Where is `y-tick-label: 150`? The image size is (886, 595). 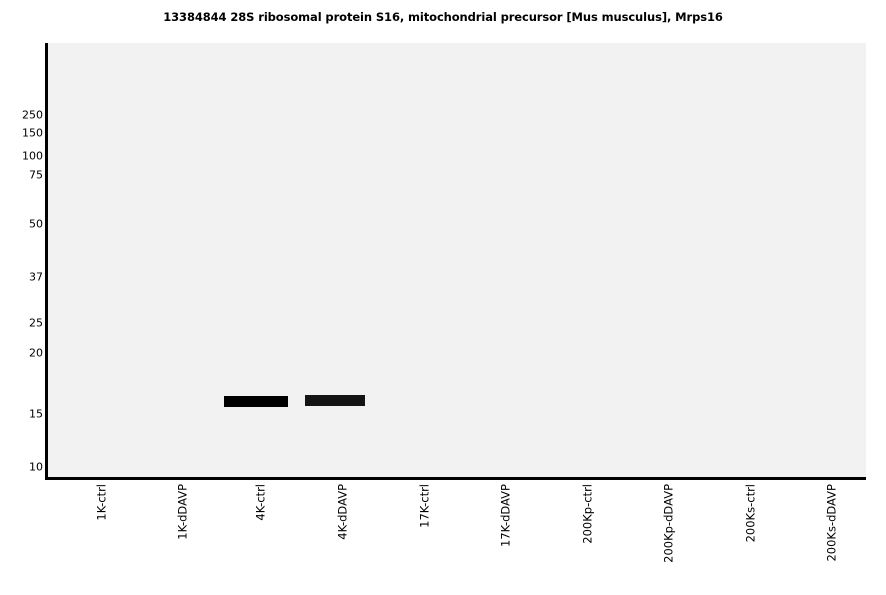
y-tick-label: 150 is located at coordinates (32, 133).